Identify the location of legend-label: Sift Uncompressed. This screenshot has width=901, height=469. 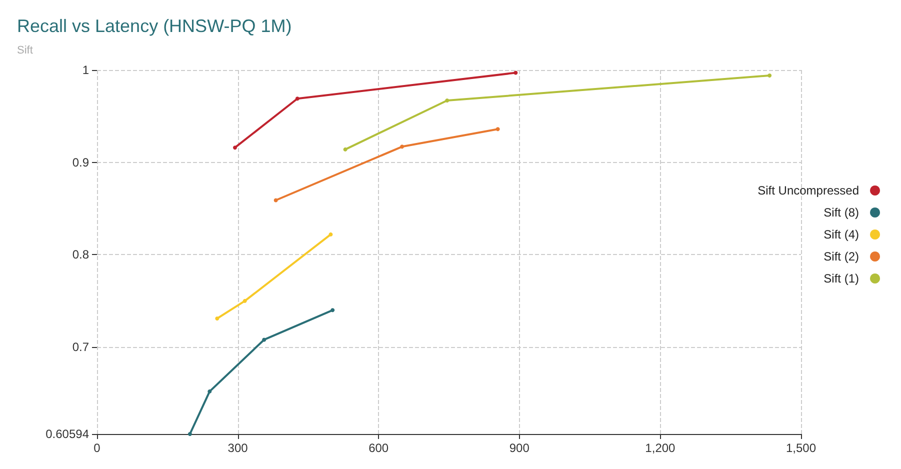
(808, 191).